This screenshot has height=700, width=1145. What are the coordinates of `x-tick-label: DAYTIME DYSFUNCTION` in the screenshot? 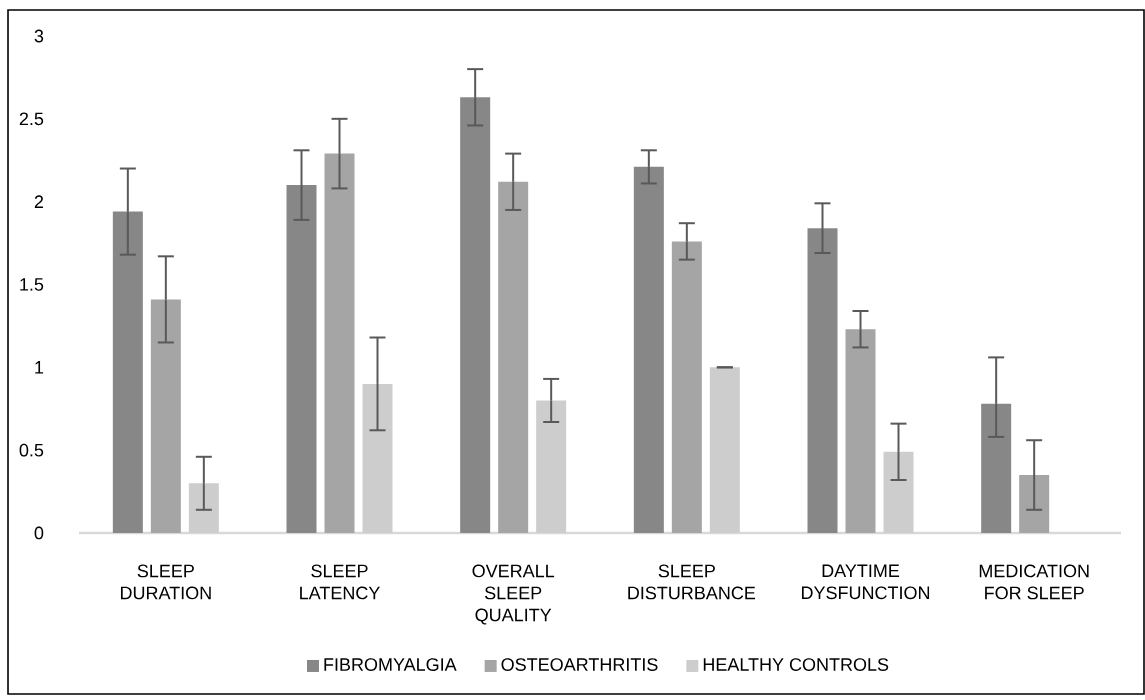 It's located at (865, 582).